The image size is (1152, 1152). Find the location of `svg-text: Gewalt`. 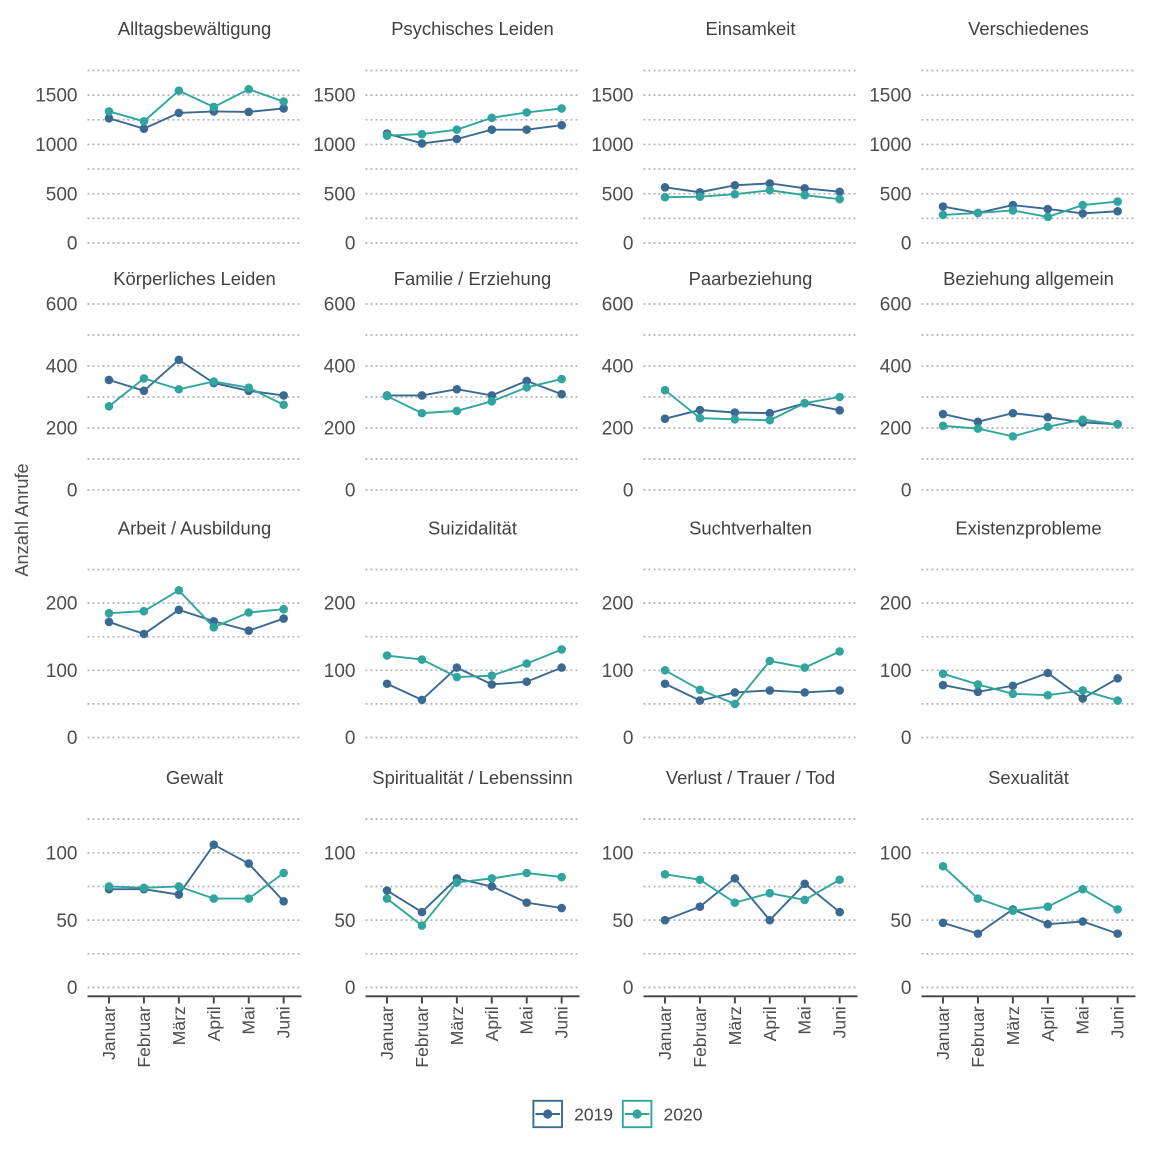

svg-text: Gewalt is located at coordinates (194, 777).